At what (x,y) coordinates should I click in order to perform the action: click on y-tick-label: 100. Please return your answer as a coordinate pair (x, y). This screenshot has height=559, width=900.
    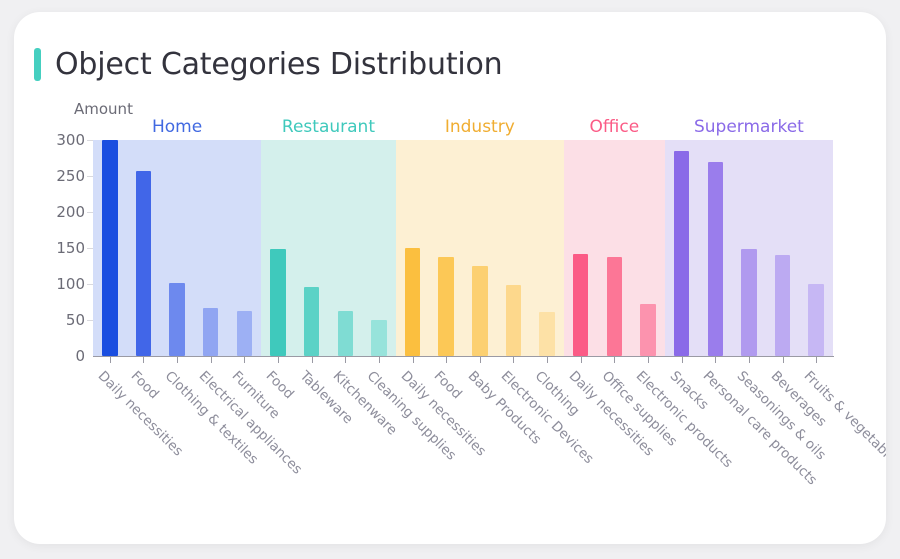
    Looking at the image, I should click on (70, 284).